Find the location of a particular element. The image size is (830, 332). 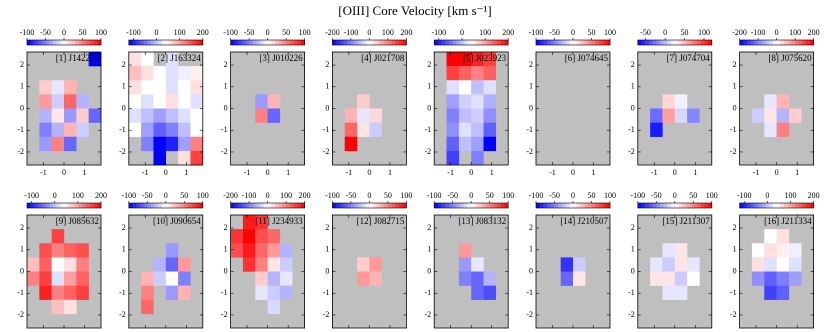

colorbar-tick-label: 0 is located at coordinates (767, 195).